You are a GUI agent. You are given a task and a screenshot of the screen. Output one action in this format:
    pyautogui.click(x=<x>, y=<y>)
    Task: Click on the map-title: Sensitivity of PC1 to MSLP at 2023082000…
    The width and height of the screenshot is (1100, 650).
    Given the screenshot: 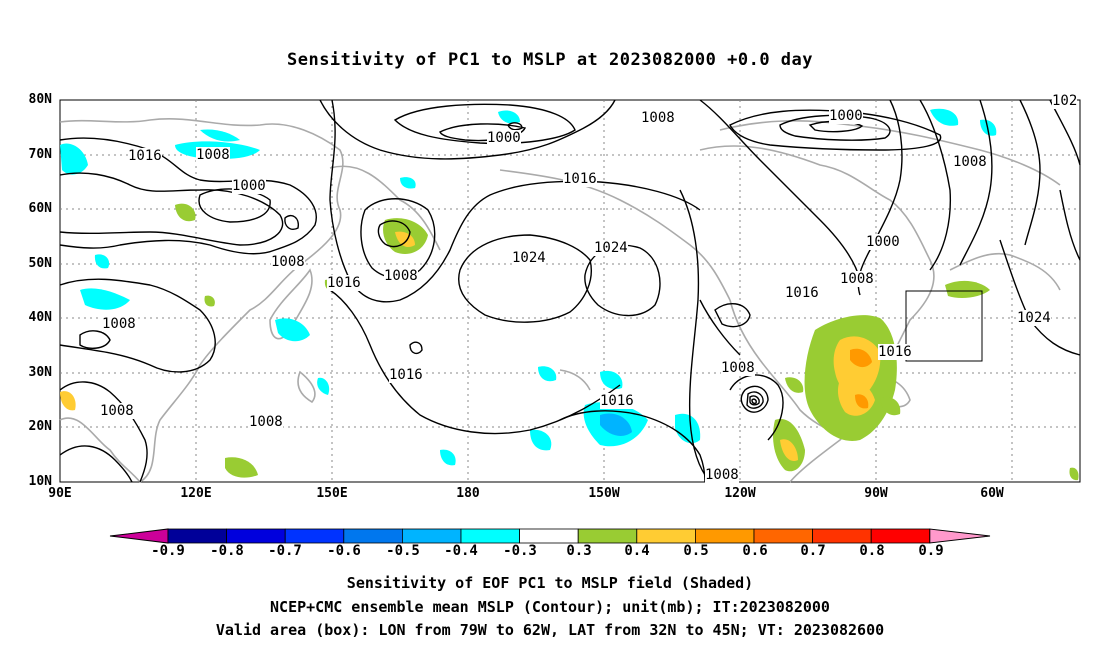 What is the action you would take?
    pyautogui.click(x=549, y=60)
    